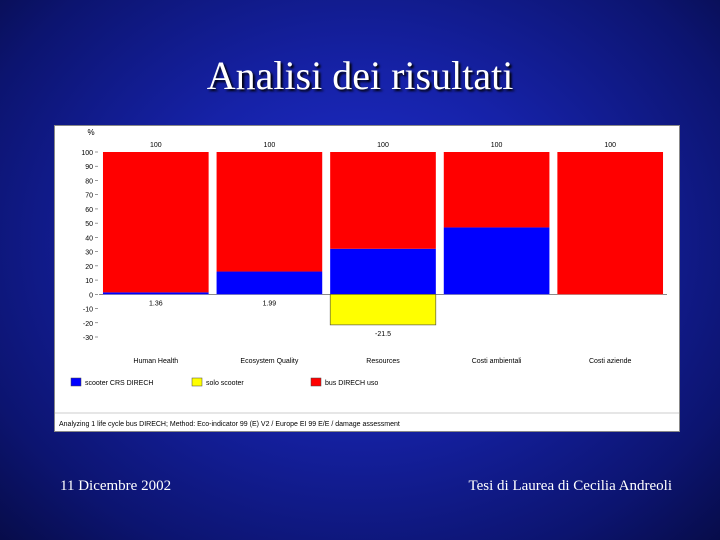 The image size is (720, 540). What do you see at coordinates (360, 75) in the screenshot?
I see `slide-title: Analisi dei risultati` at bounding box center [360, 75].